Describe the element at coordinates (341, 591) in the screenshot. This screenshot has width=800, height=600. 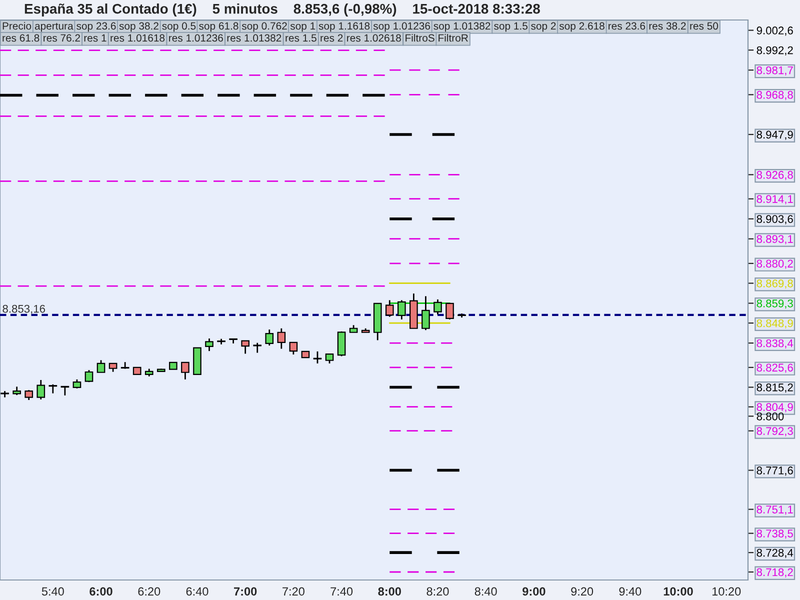
I see `x-tick-label: 7:40` at that location.